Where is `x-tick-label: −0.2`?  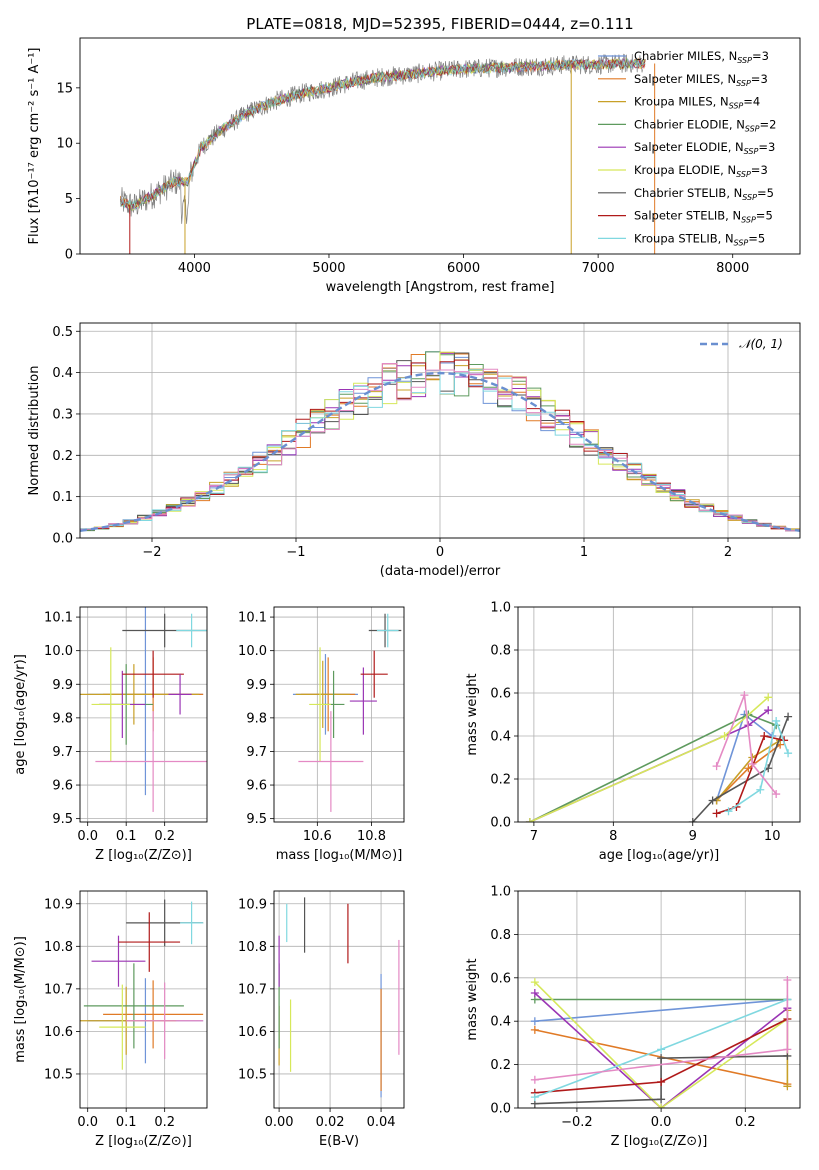 x-tick-label: −0.2 is located at coordinates (577, 1122).